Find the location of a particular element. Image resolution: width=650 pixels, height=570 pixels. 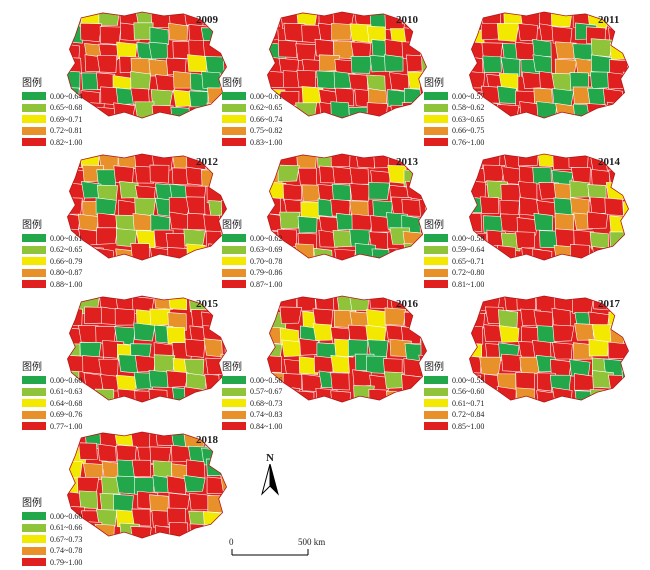

legend-range-label: 0.69~0.71 is located at coordinates (66, 119).